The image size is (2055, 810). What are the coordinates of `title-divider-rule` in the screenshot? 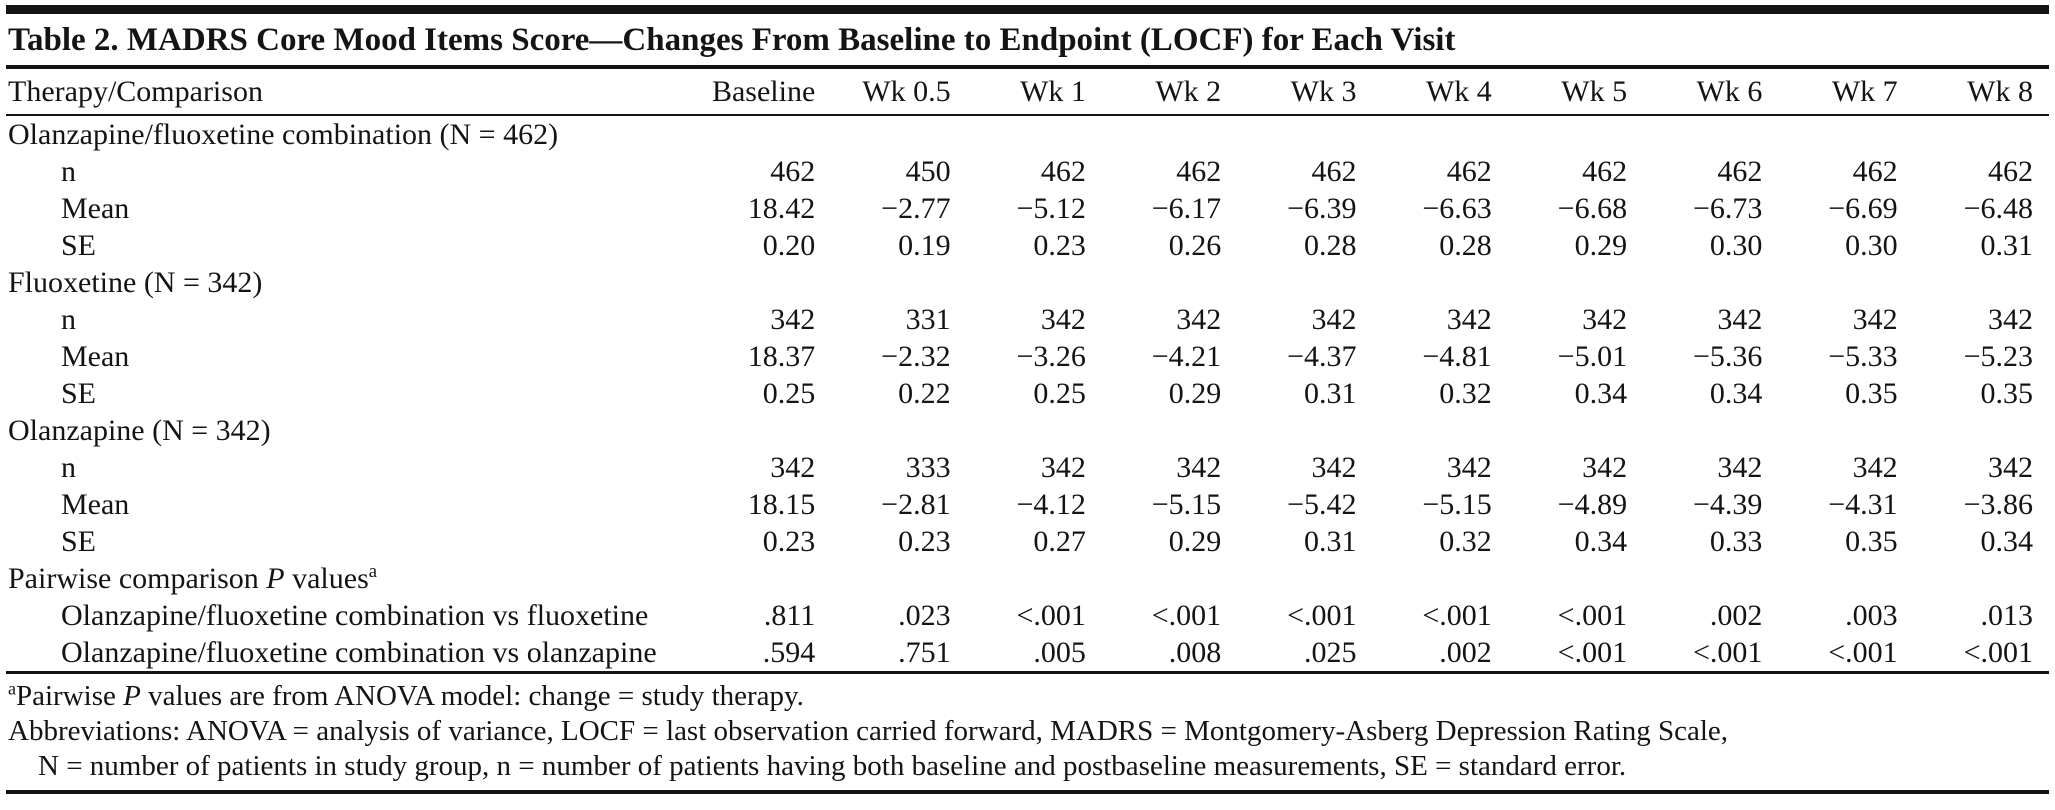 It's located at (1027, 67).